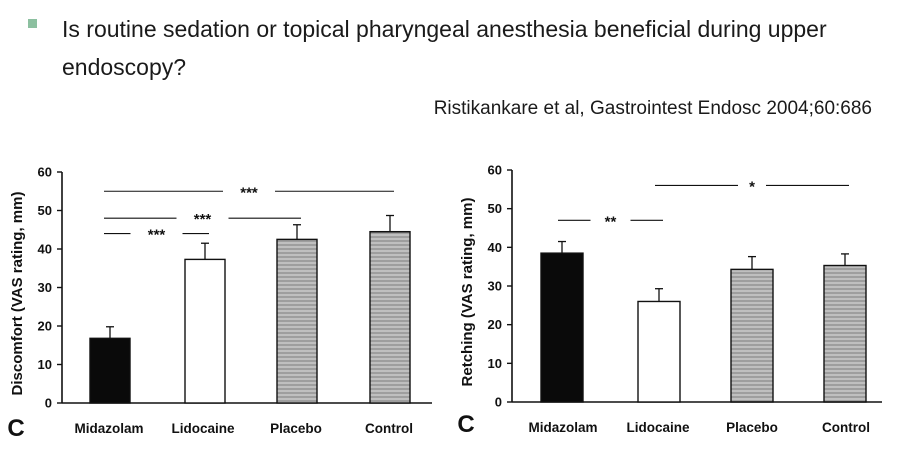 The height and width of the screenshot is (475, 904). What do you see at coordinates (611, 221) in the screenshot?
I see `significance-label: **` at bounding box center [611, 221].